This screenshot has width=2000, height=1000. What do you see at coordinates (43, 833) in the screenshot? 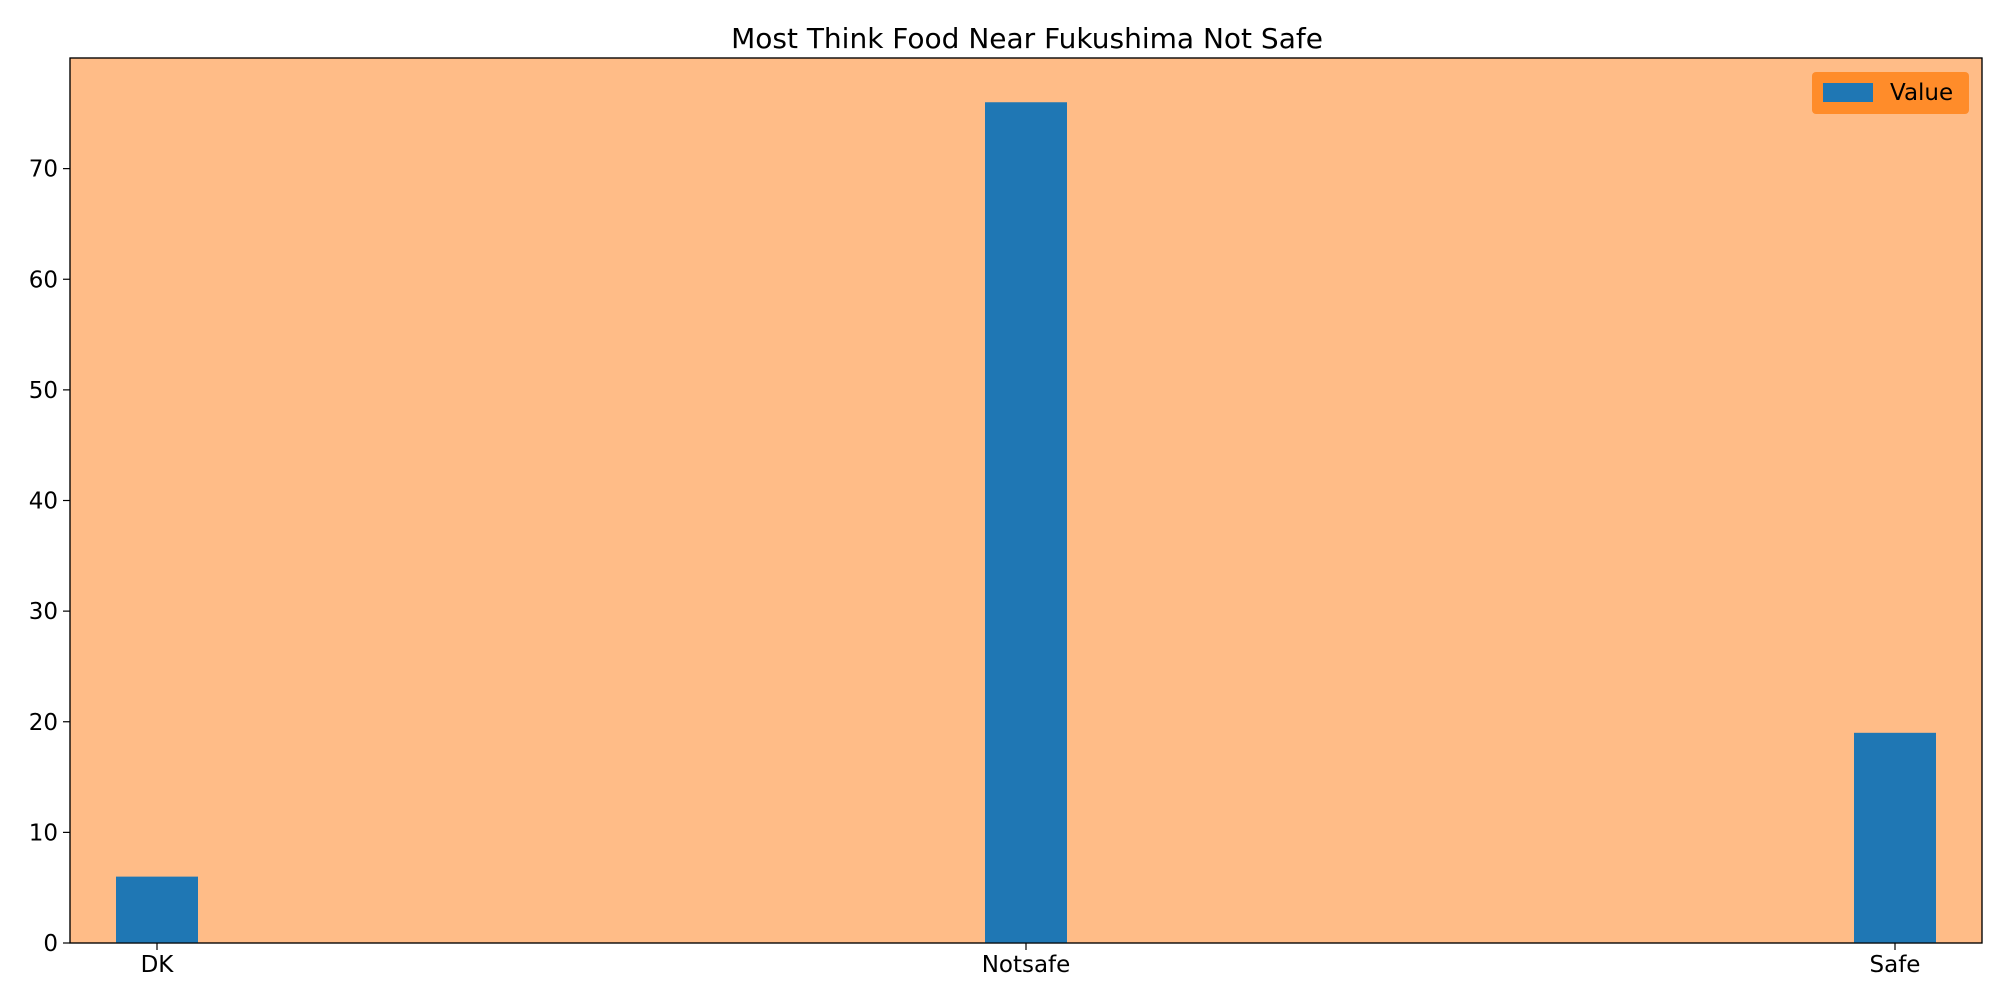
I see `y-tick-label: 10` at bounding box center [43, 833].